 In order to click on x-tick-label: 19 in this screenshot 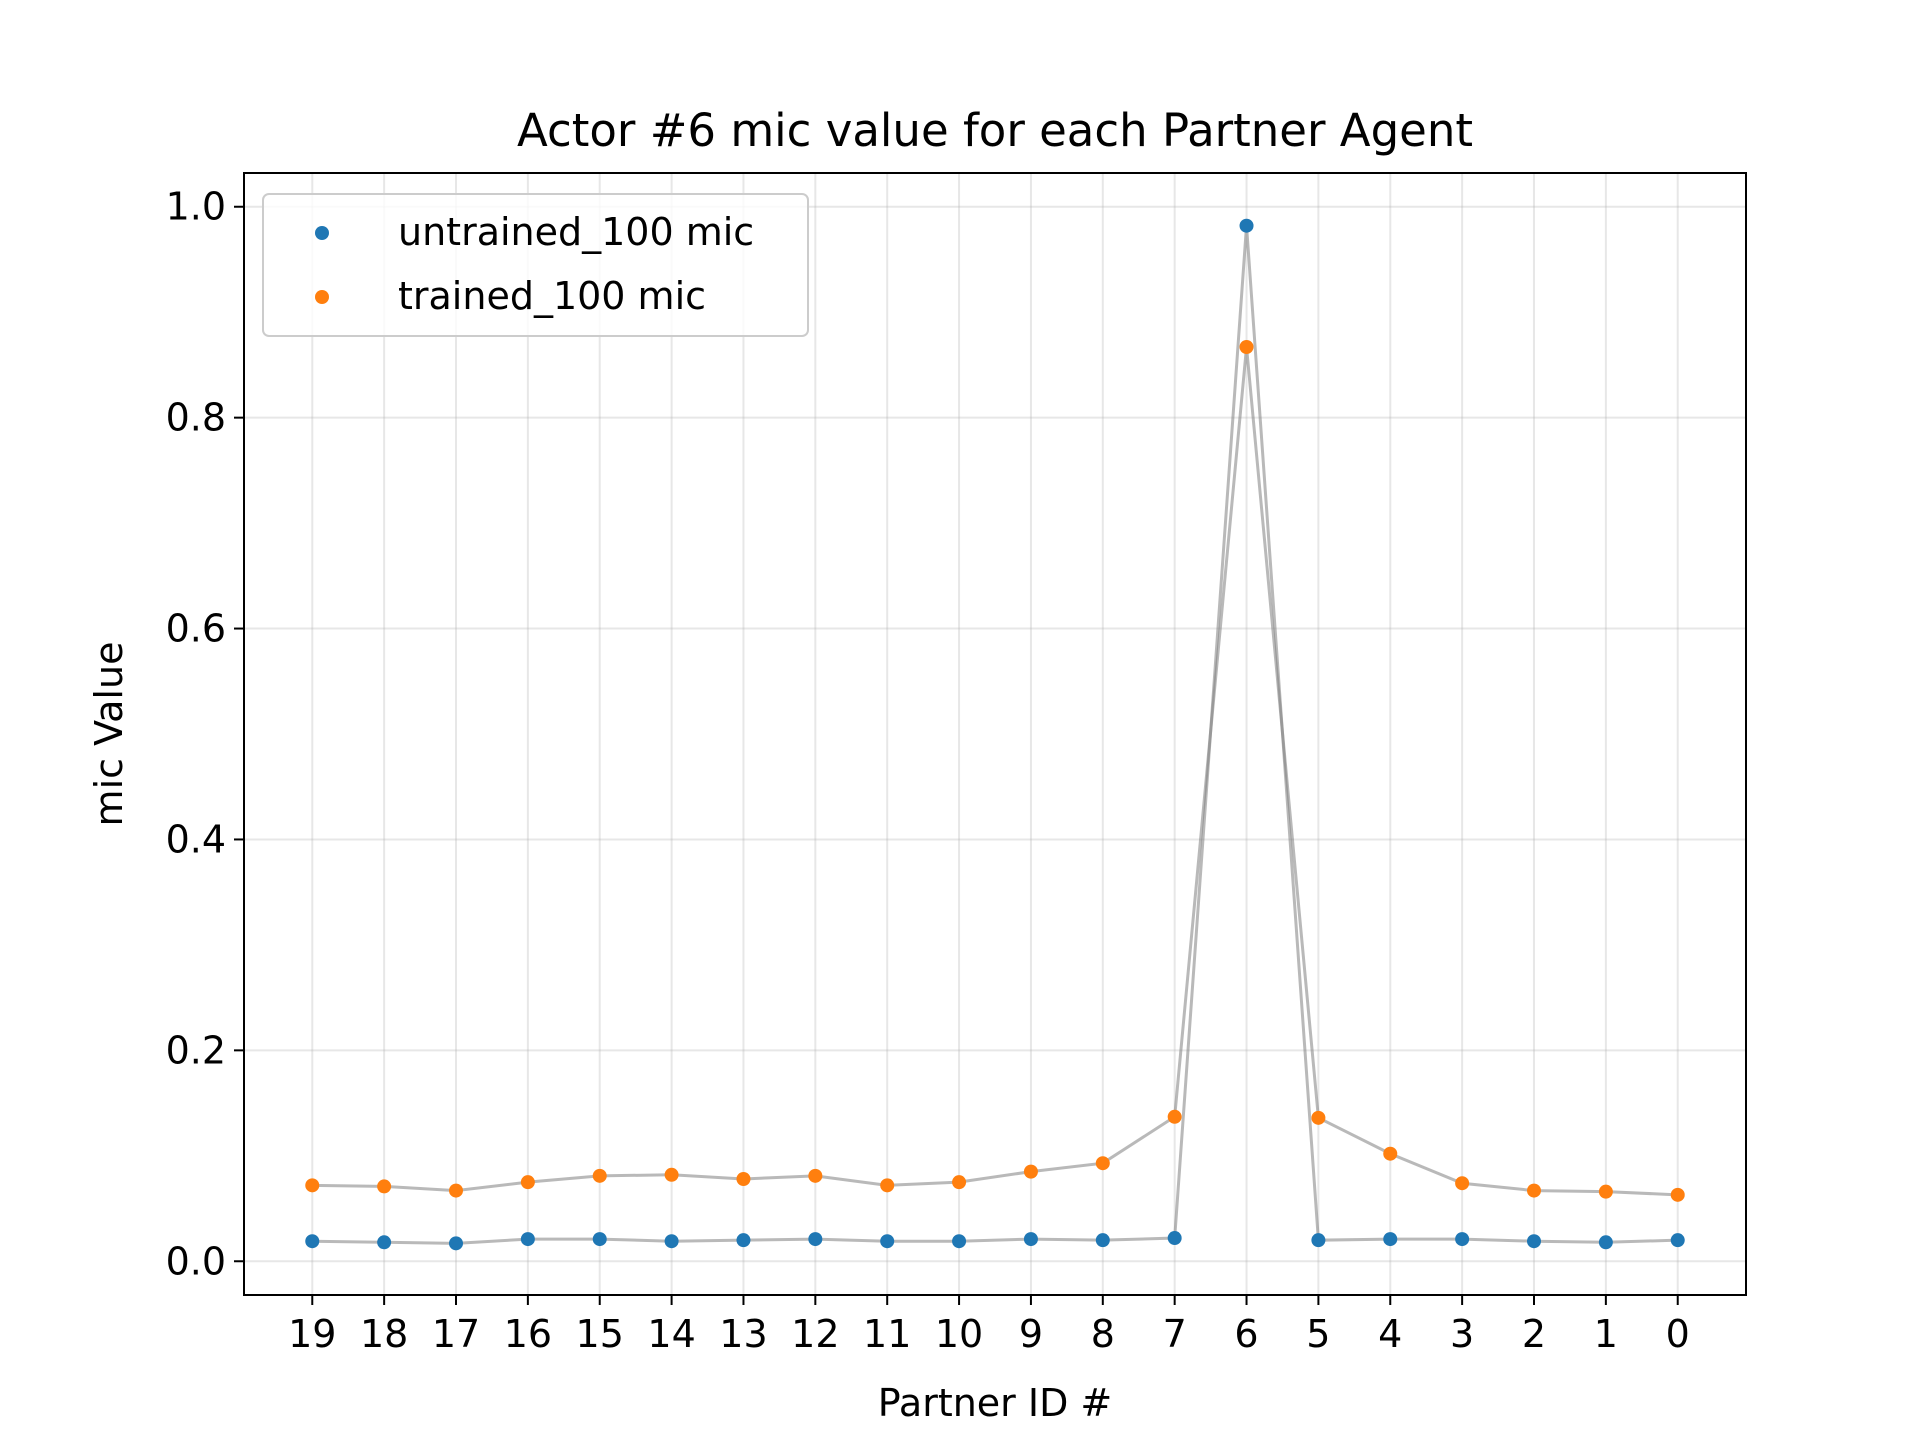, I will do `click(312, 1334)`.